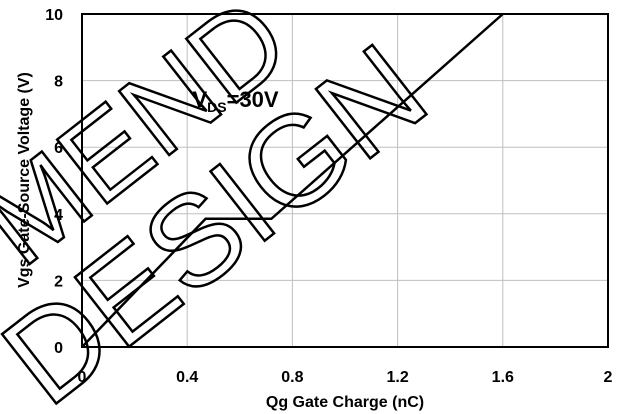  Describe the element at coordinates (58, 281) in the screenshot. I see `y-tick-label: 2` at that location.